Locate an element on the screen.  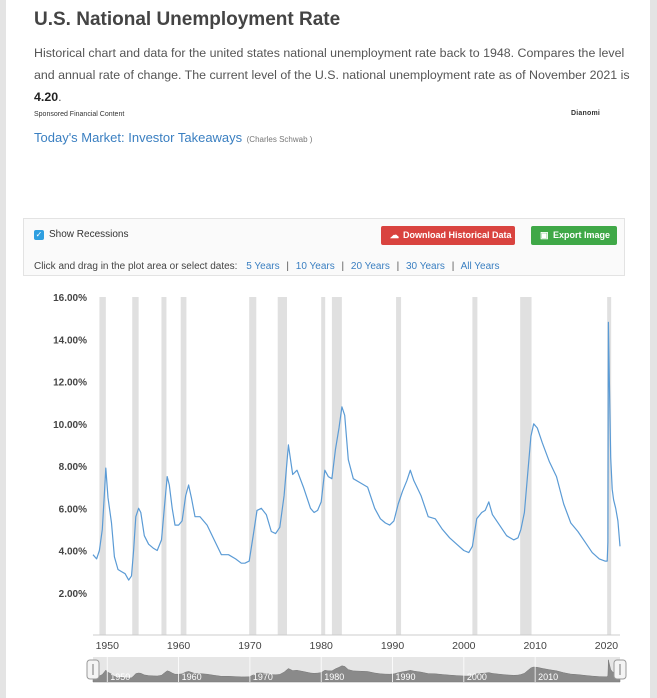
sponsored-link: Today's Market: Investor Takeaways is located at coordinates (138, 137).